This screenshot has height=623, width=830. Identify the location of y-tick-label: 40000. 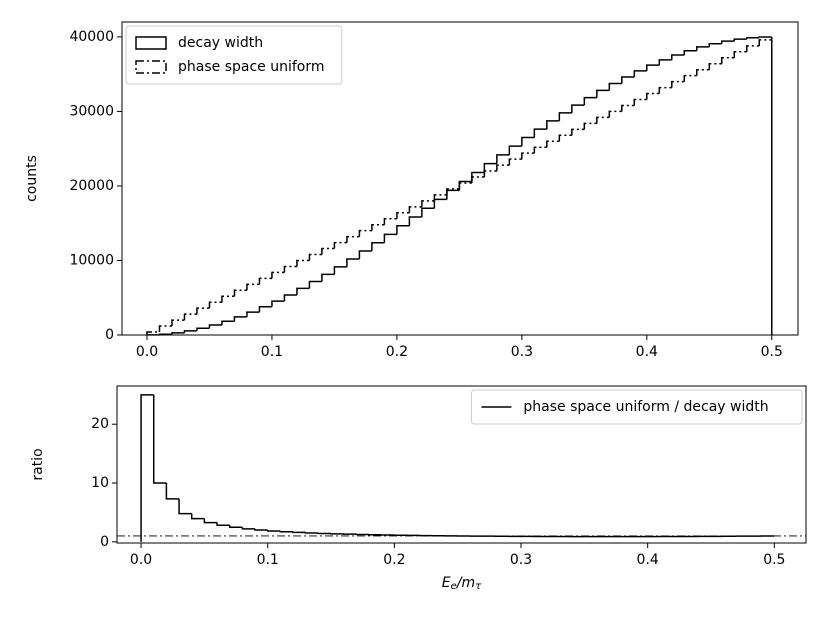
(91, 37).